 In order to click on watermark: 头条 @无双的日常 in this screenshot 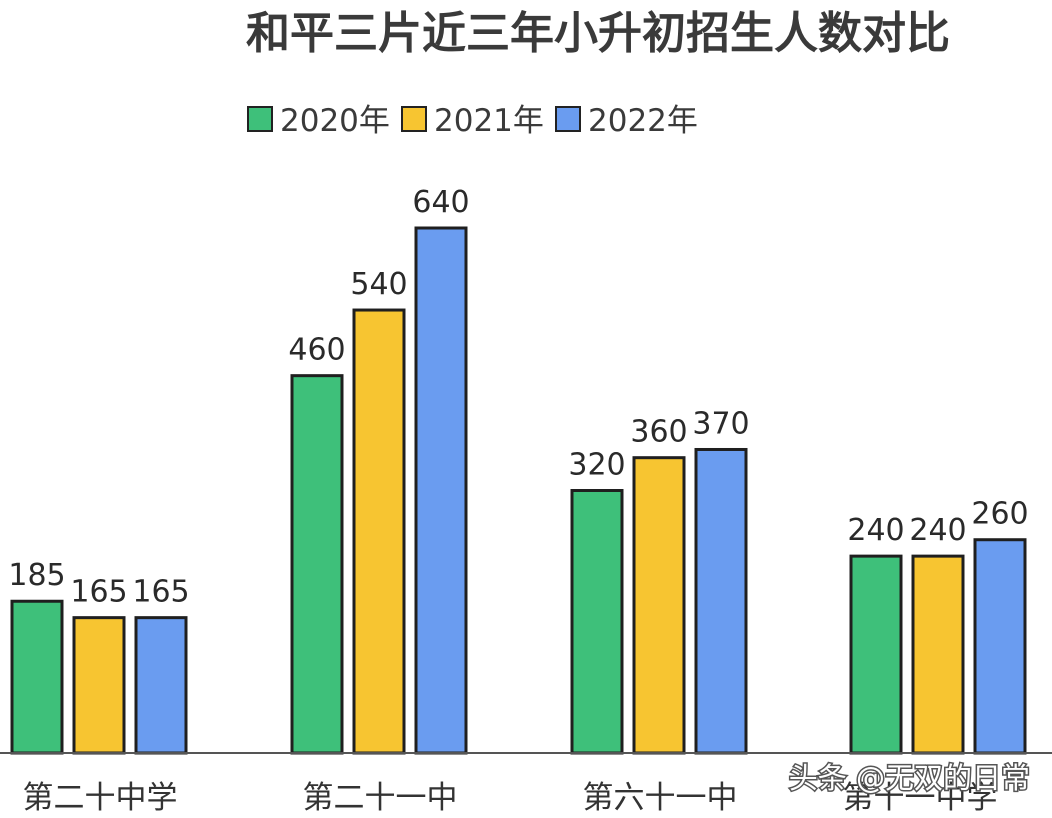, I will do `click(909, 778)`.